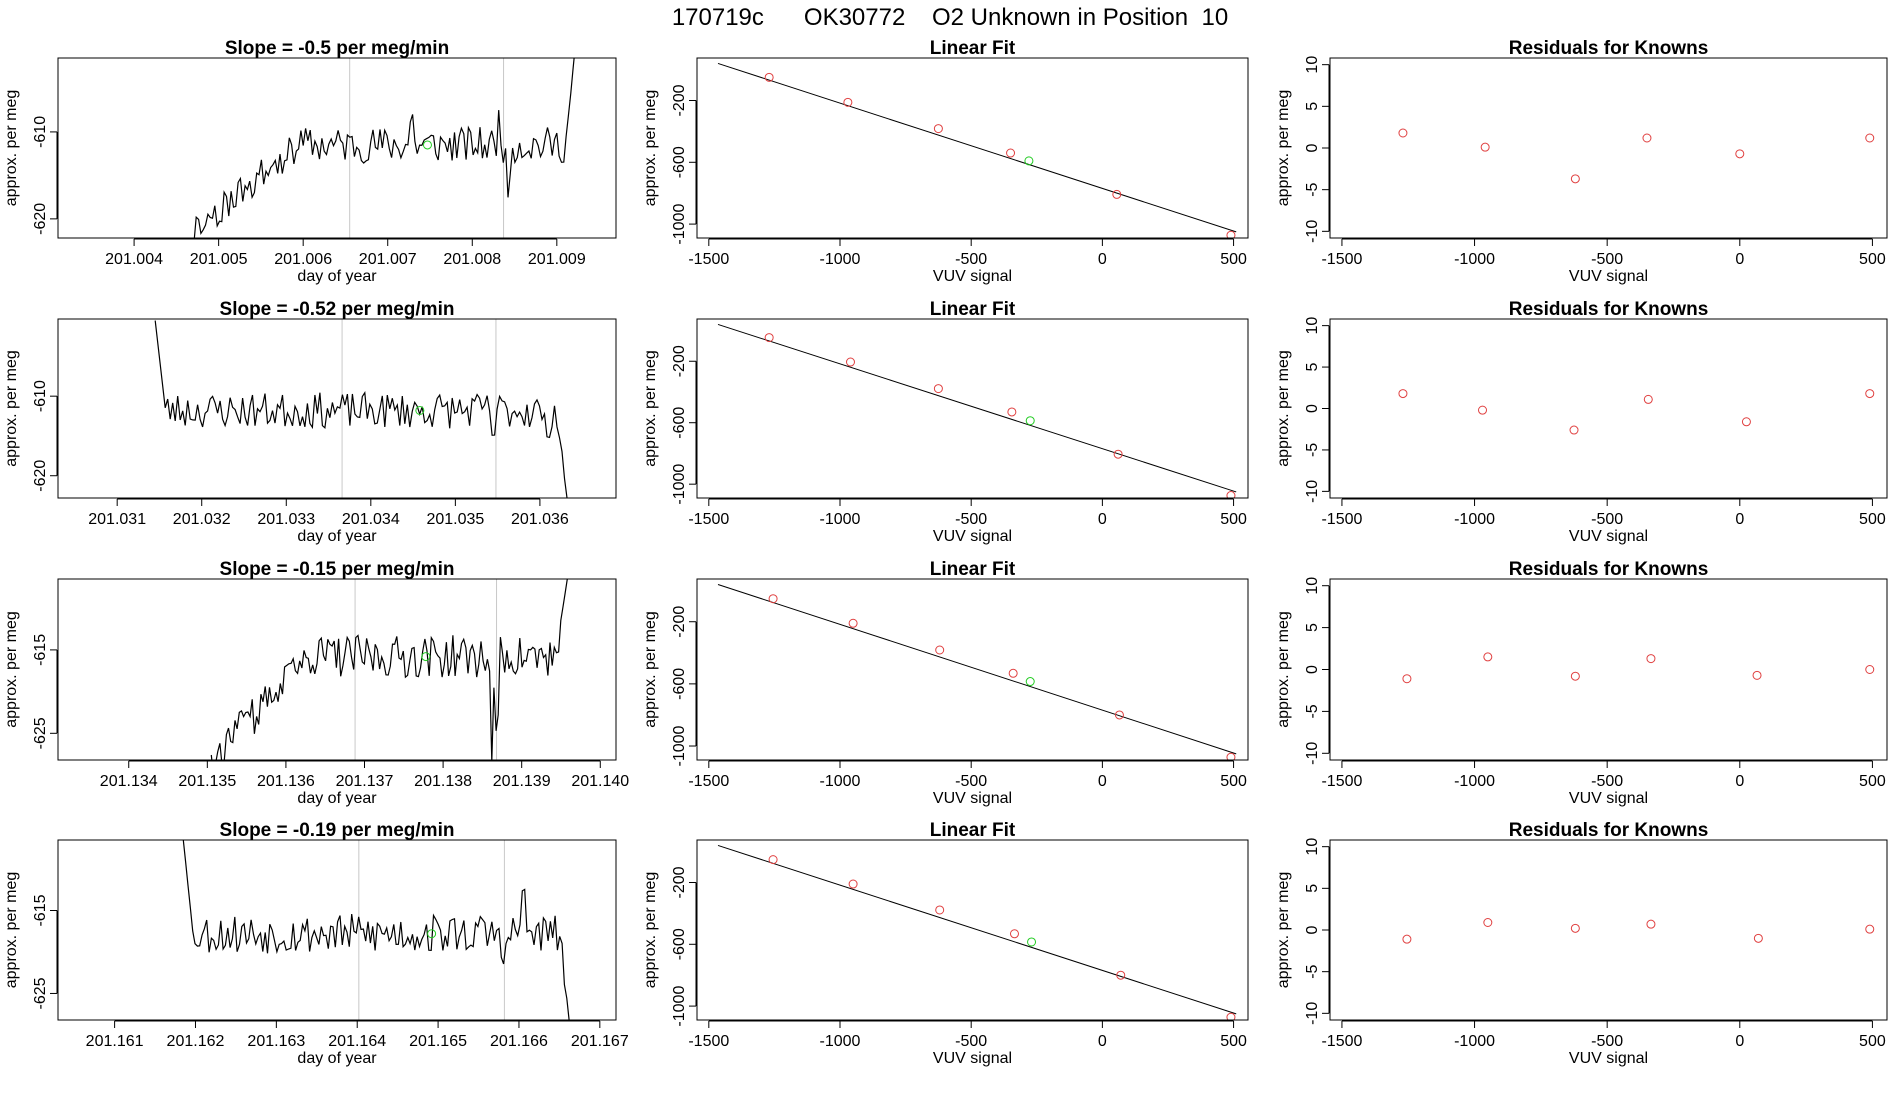  Describe the element at coordinates (1312, 586) in the screenshot. I see `y-tick-label: 10` at that location.